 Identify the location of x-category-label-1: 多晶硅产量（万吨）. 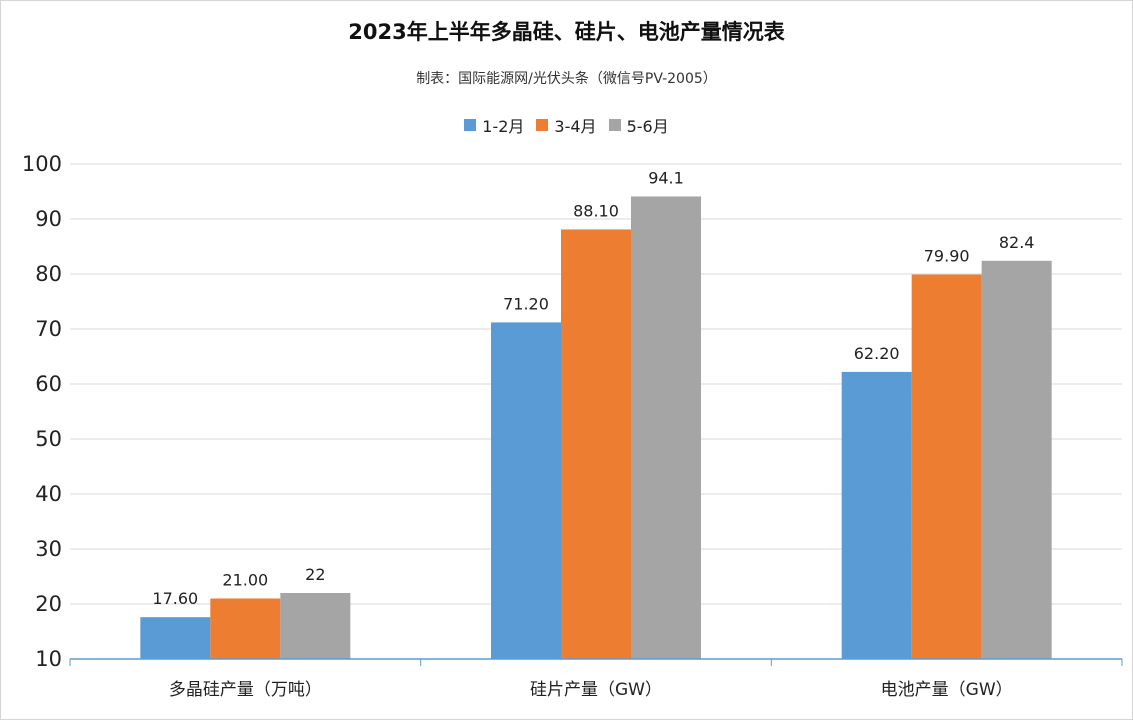
(245, 690).